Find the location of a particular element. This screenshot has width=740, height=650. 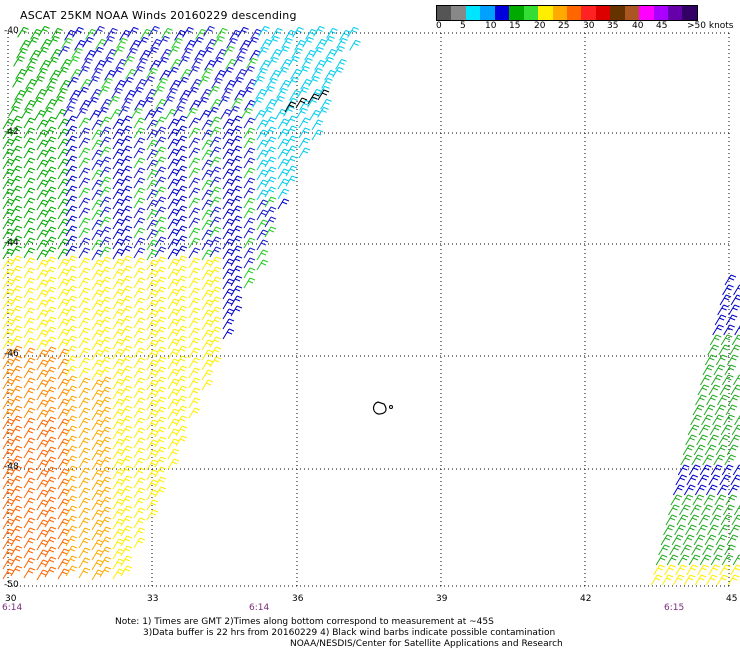

lat-label-40: -40 is located at coordinates (11, 31).